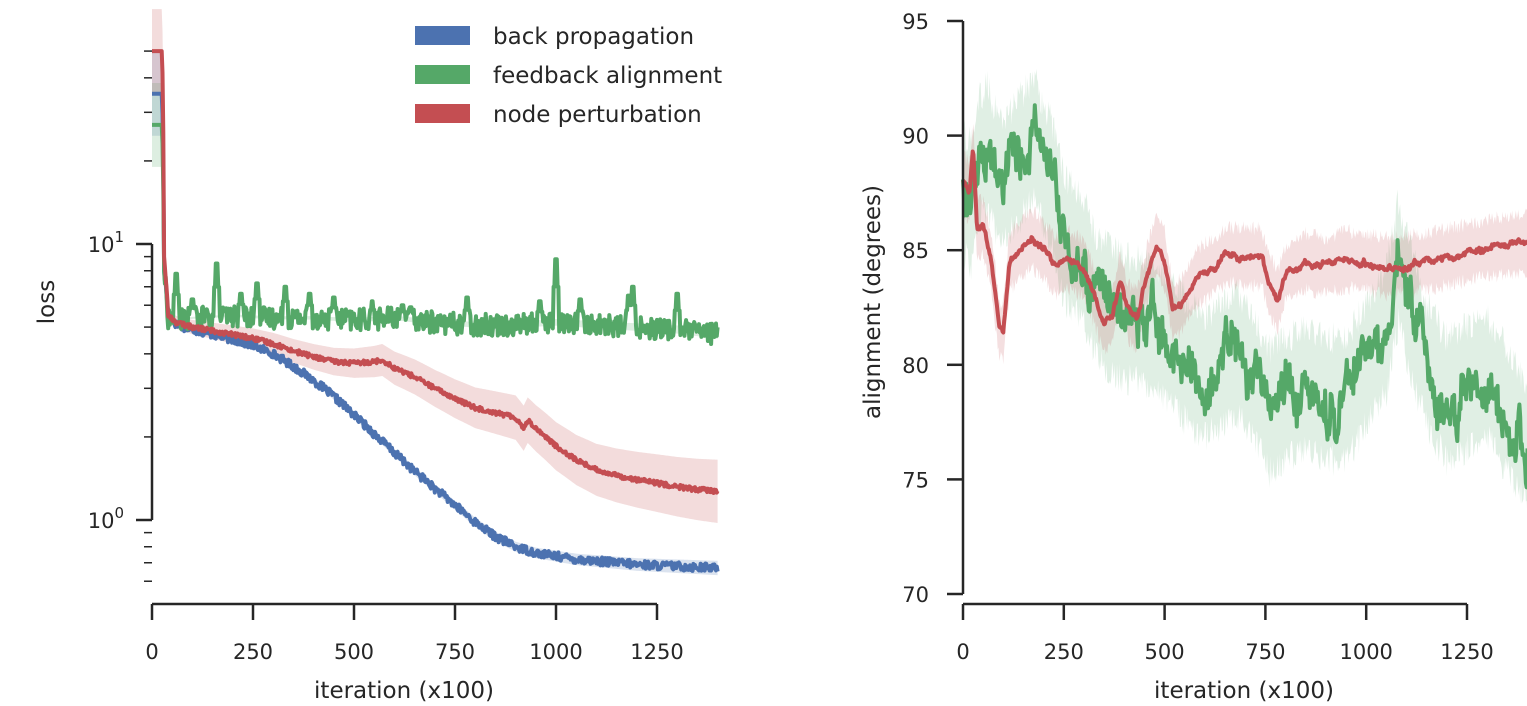 The width and height of the screenshot is (1527, 706). Describe the element at coordinates (915, 22) in the screenshot. I see `right-y-tick-label: 95` at that location.